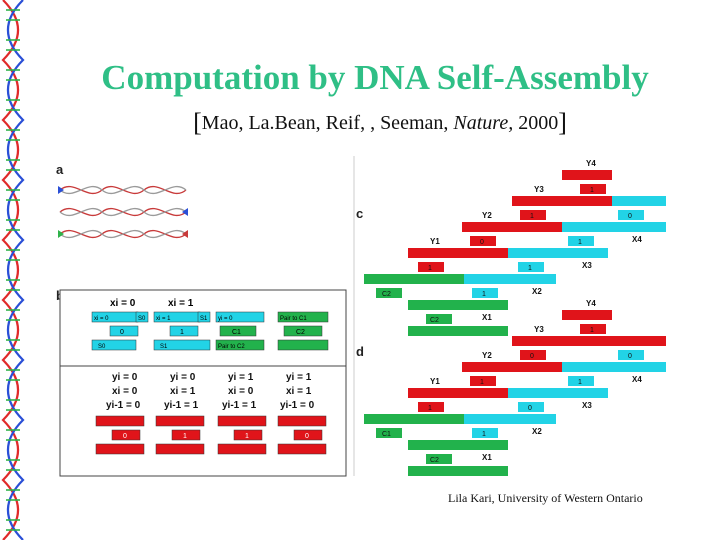 The image size is (720, 540). I want to click on tt-r2-c3: yi-1 = 0, so click(297, 405).